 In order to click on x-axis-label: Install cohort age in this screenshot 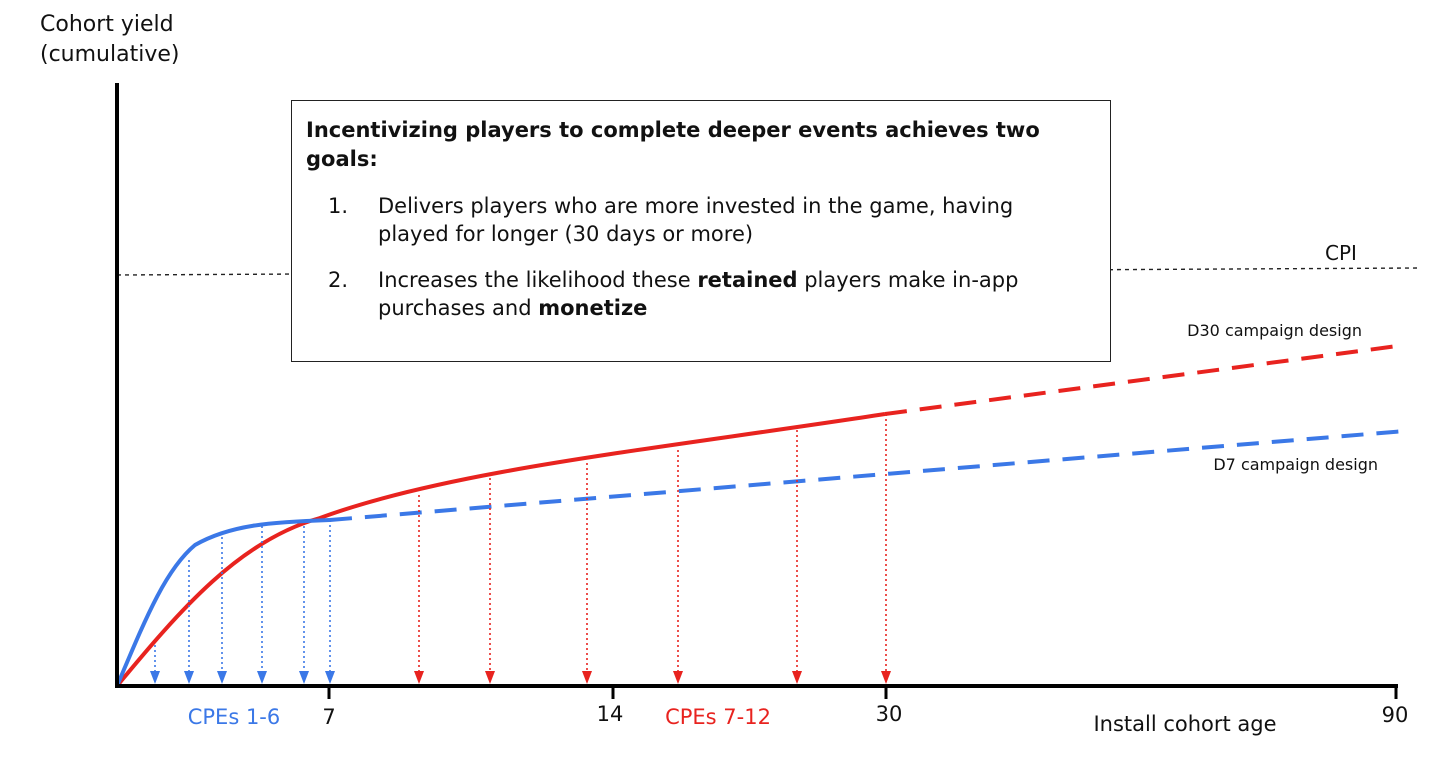, I will do `click(1184, 724)`.